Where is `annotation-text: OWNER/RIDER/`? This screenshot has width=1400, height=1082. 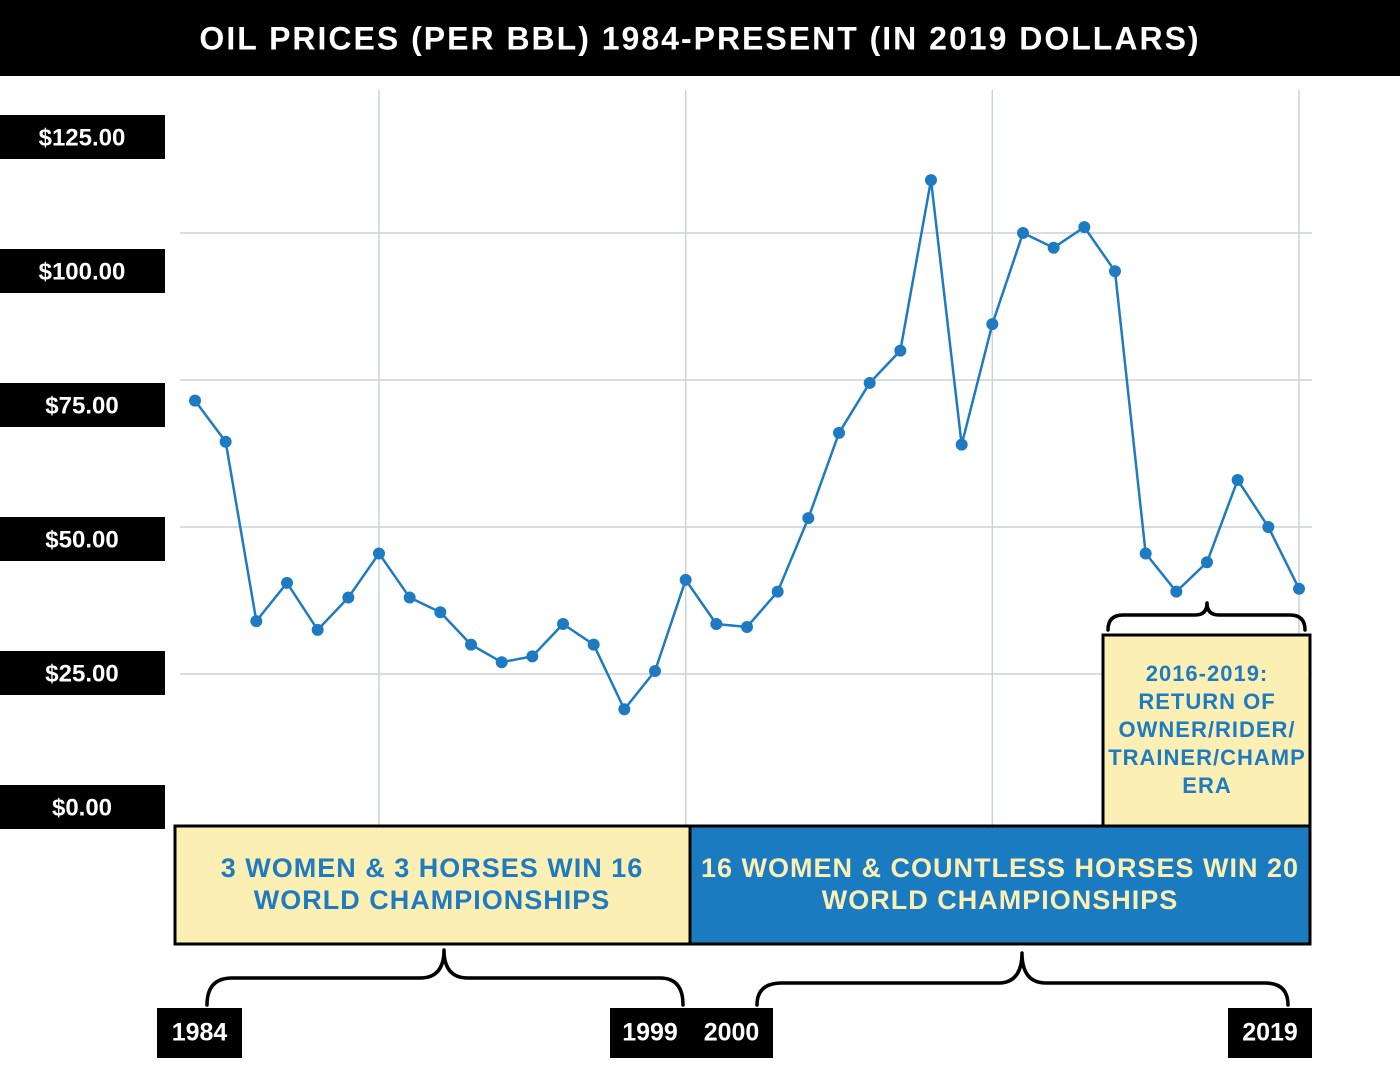
annotation-text: OWNER/RIDER/ is located at coordinates (1207, 729).